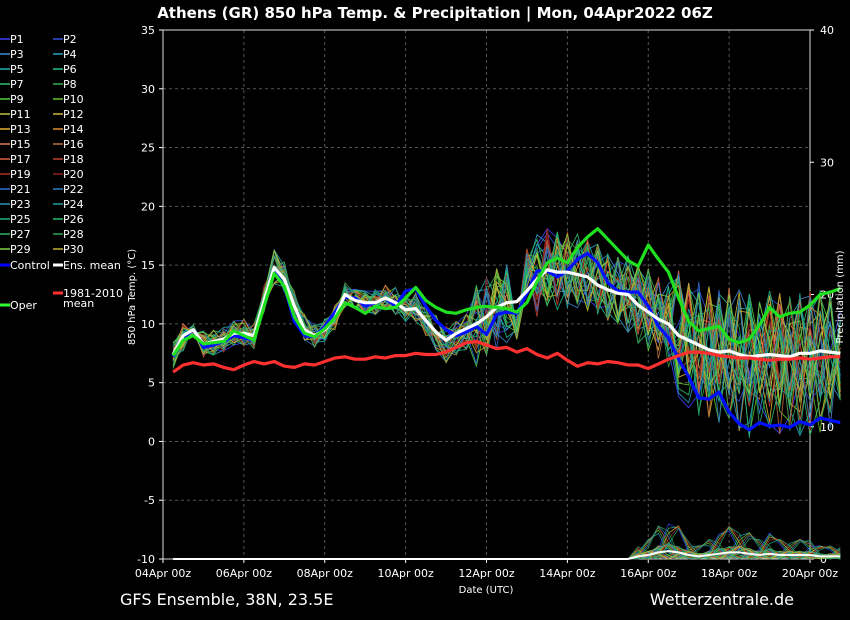  Describe the element at coordinates (73, 129) in the screenshot. I see `legend-label: P14` at that location.